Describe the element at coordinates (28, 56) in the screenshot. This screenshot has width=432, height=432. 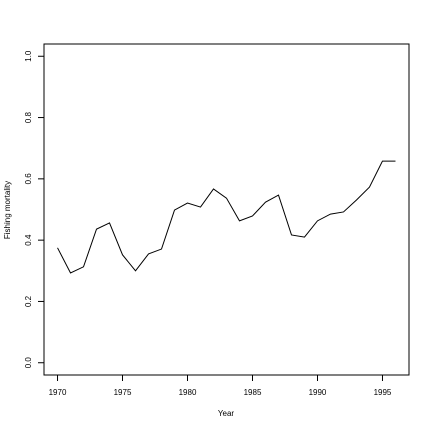
I see `y-tick-label: 1.0` at that location.